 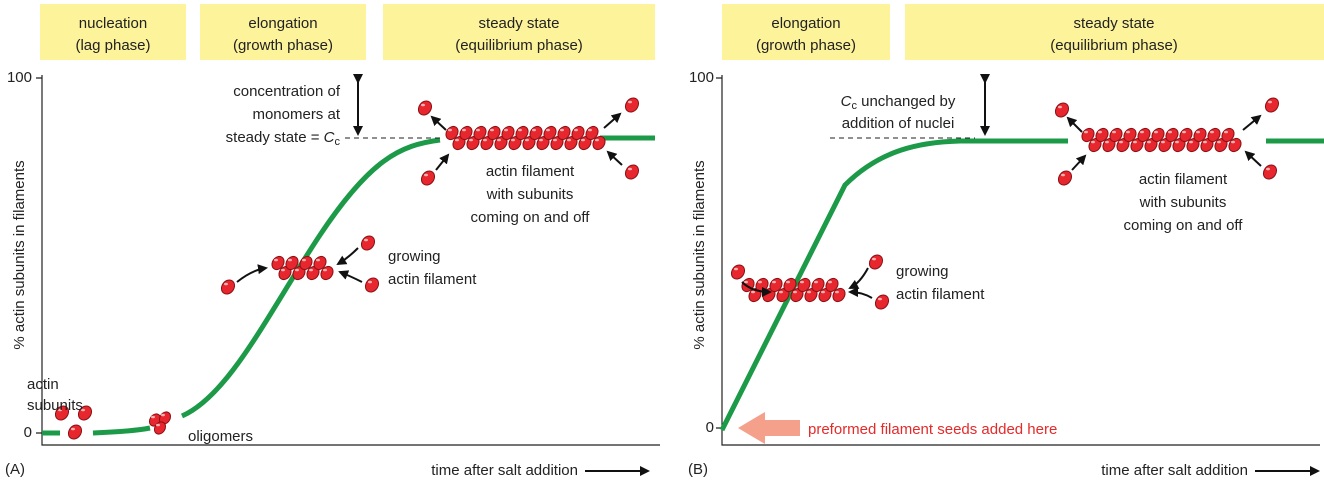 What do you see at coordinates (43, 384) in the screenshot?
I see `annotation: actin` at bounding box center [43, 384].